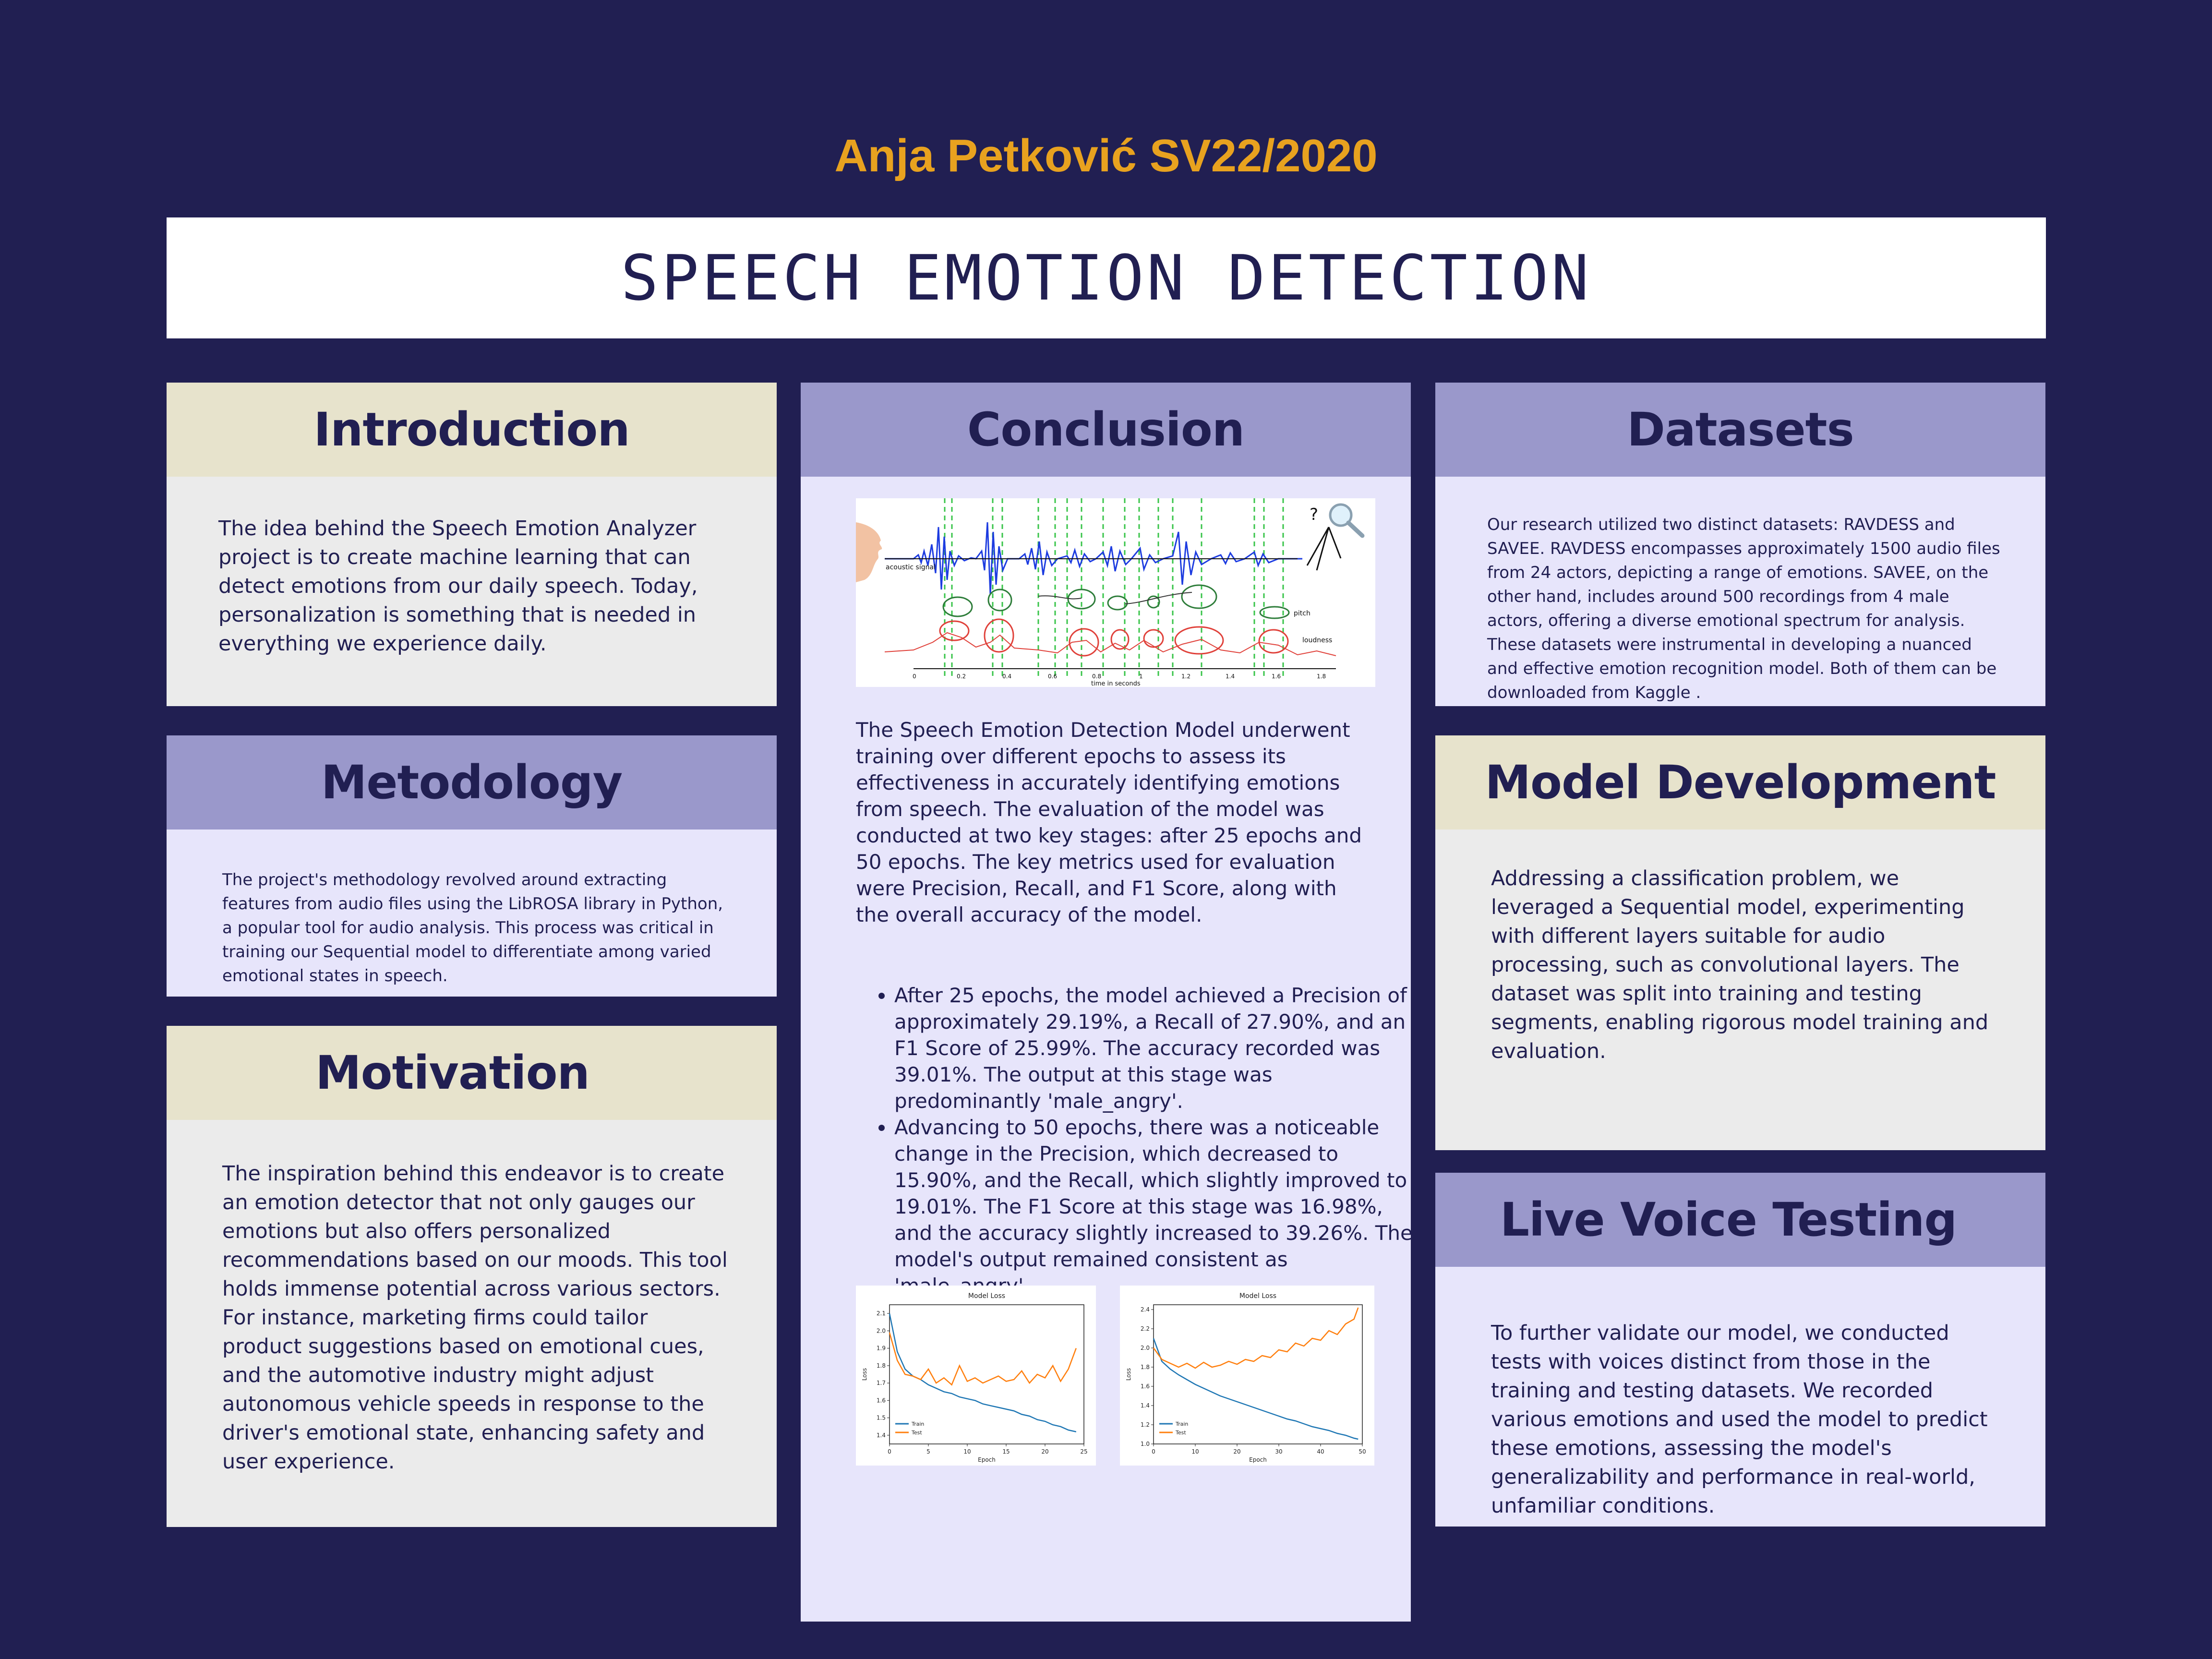 Image resolution: width=2212 pixels, height=1659 pixels. Describe the element at coordinates (1314, 514) in the screenshot. I see `question-mark: ?` at that location.